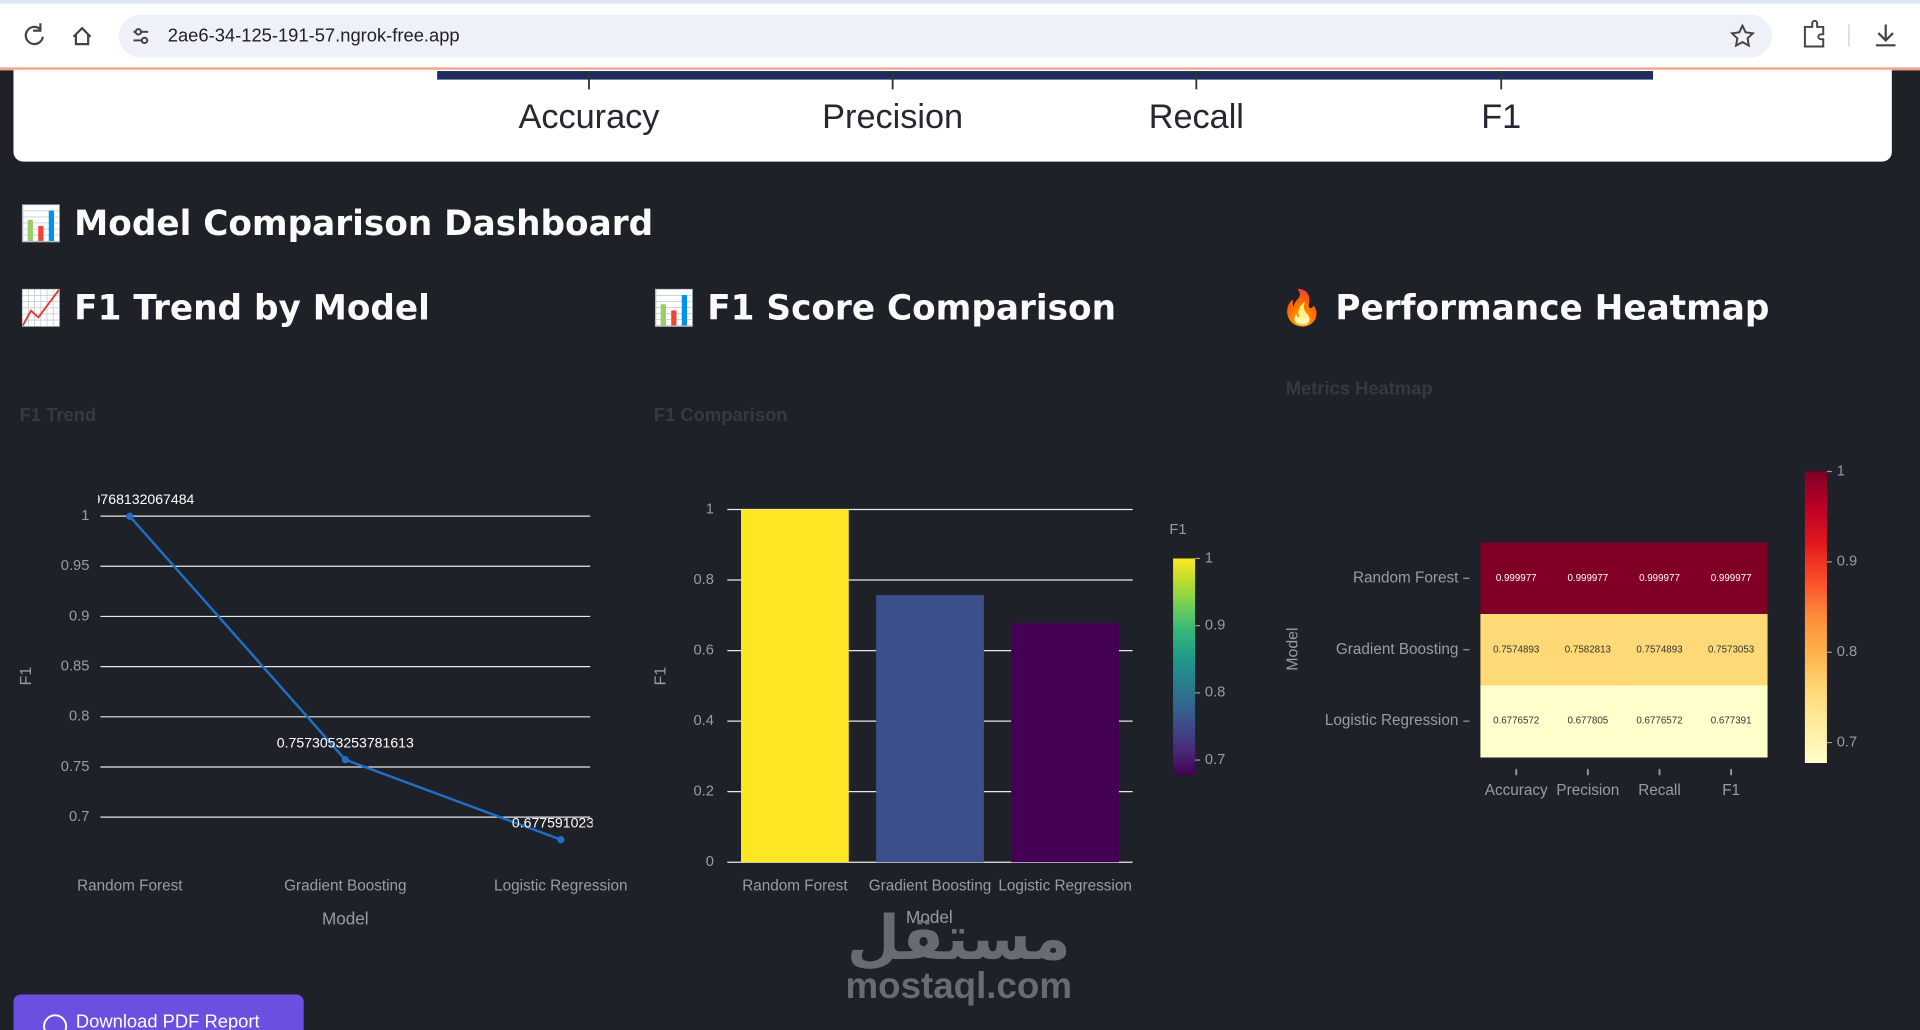 This screenshot has width=1920, height=1030. What do you see at coordinates (703, 721) in the screenshot?
I see `y-tick-label: 0.4` at bounding box center [703, 721].